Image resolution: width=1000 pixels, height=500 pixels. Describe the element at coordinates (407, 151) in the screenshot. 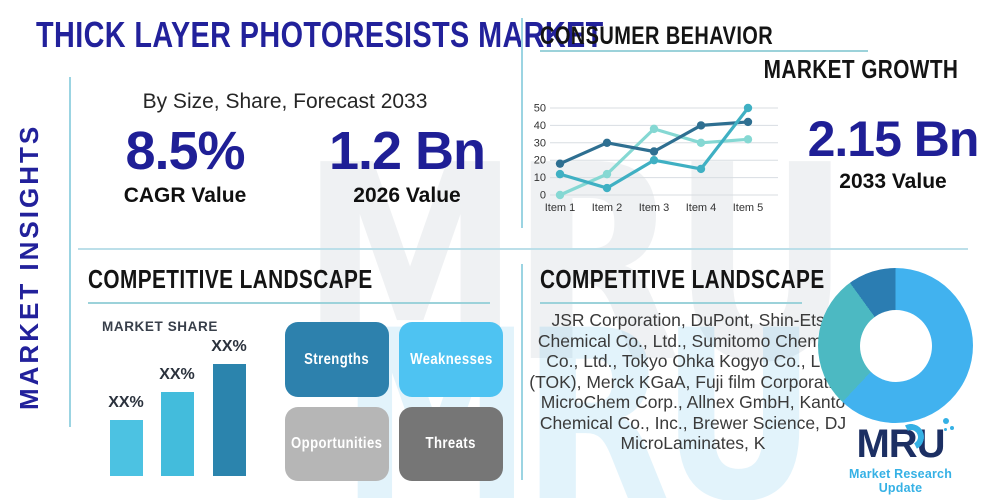

I see `2026-value: 1.2 Bn` at that location.